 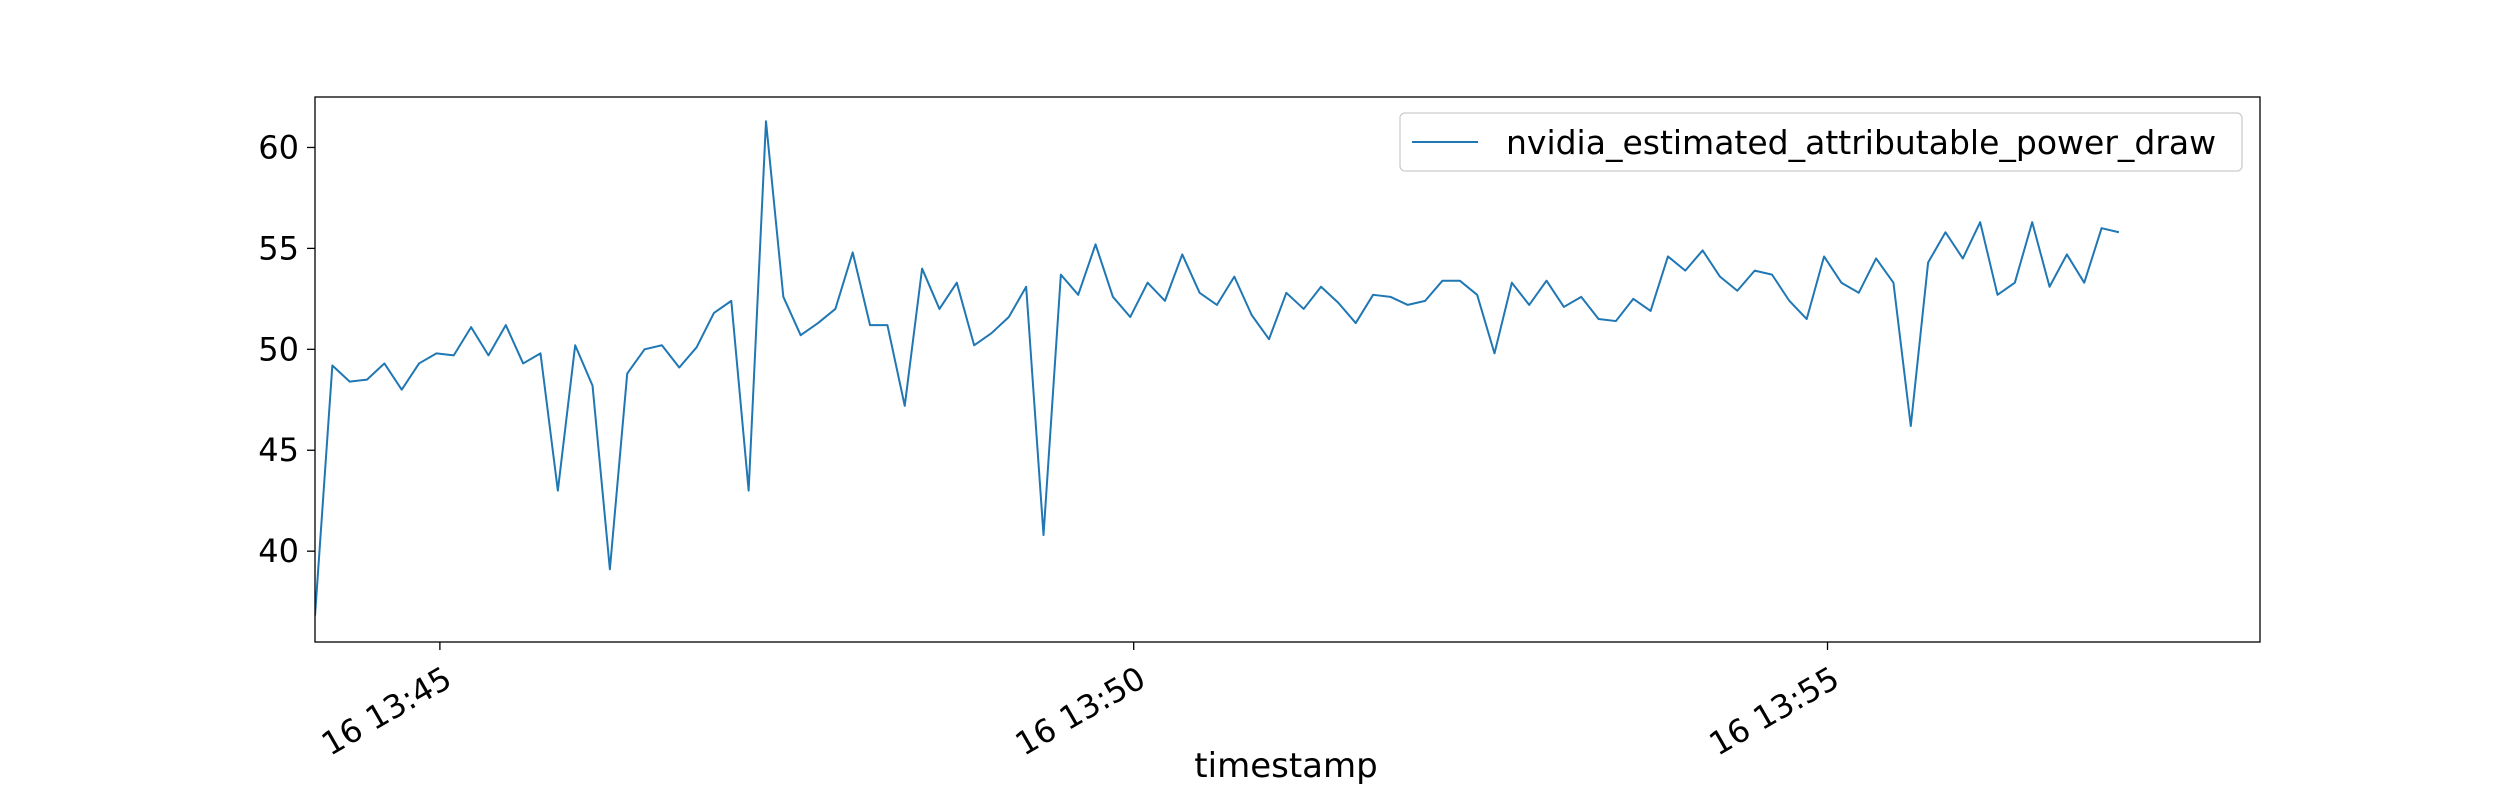 What do you see at coordinates (278, 147) in the screenshot?
I see `y-tick-label: 60` at bounding box center [278, 147].